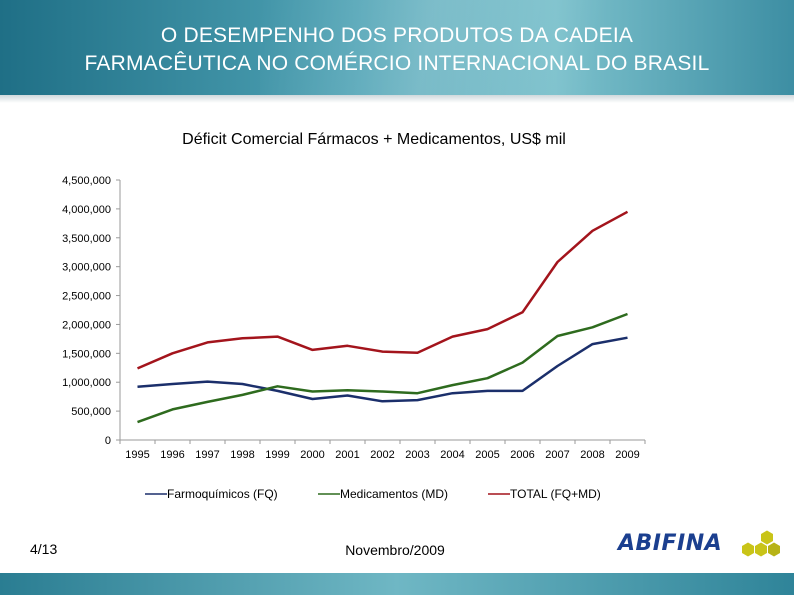 The width and height of the screenshot is (794, 595). Describe the element at coordinates (86, 325) in the screenshot. I see `y-tick-label: 2,000,000` at that location.